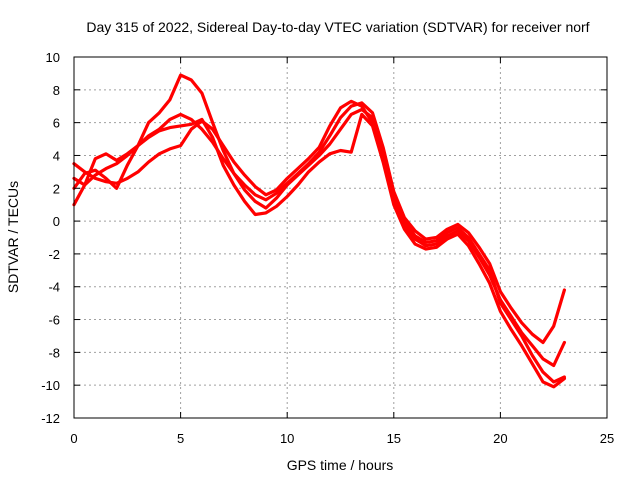 The height and width of the screenshot is (480, 640). I want to click on y-tick-label: 6, so click(56, 123).